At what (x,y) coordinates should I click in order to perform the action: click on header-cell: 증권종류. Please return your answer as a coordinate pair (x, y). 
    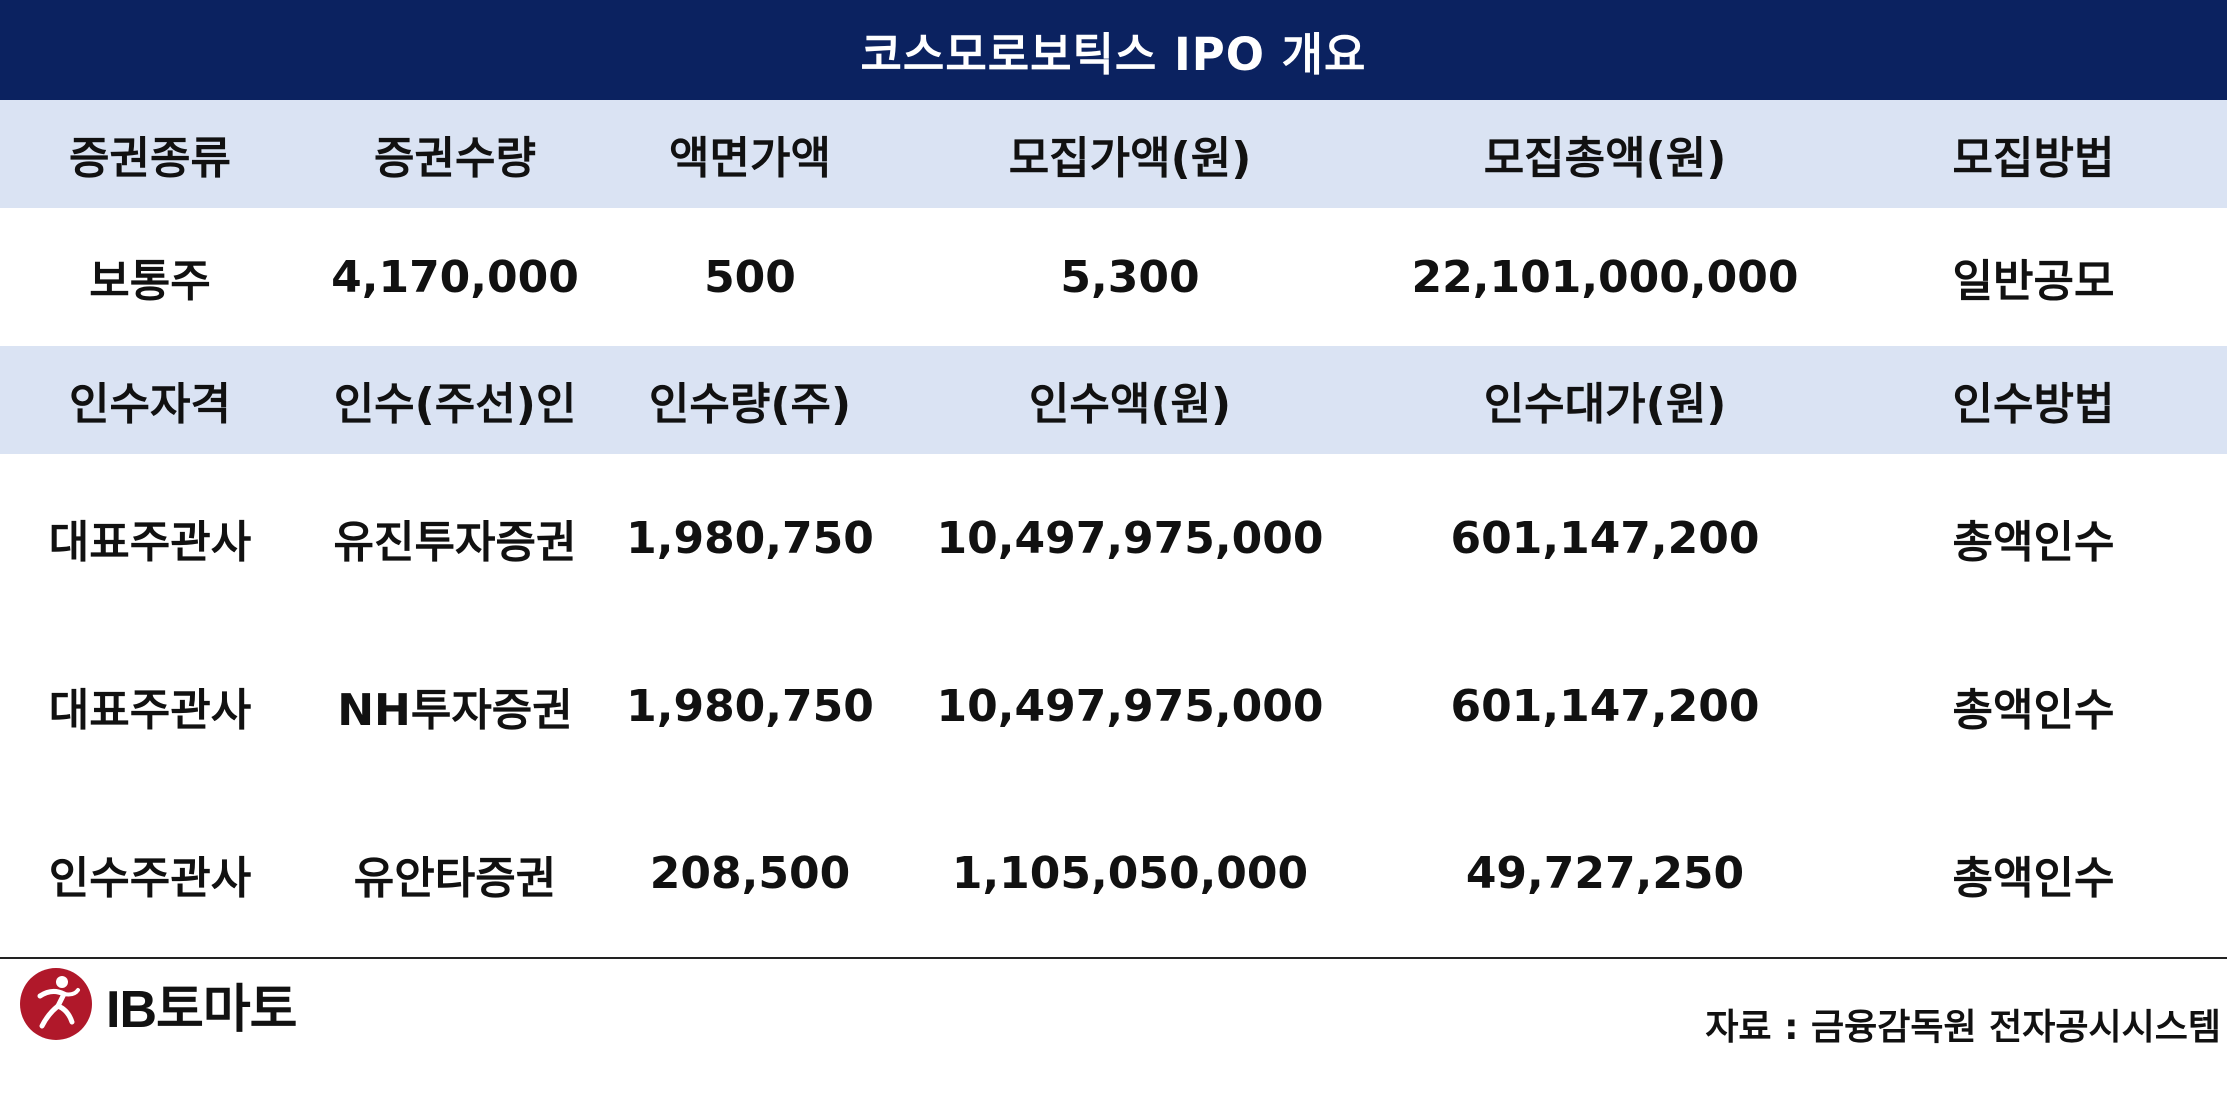
    Looking at the image, I should click on (150, 158).